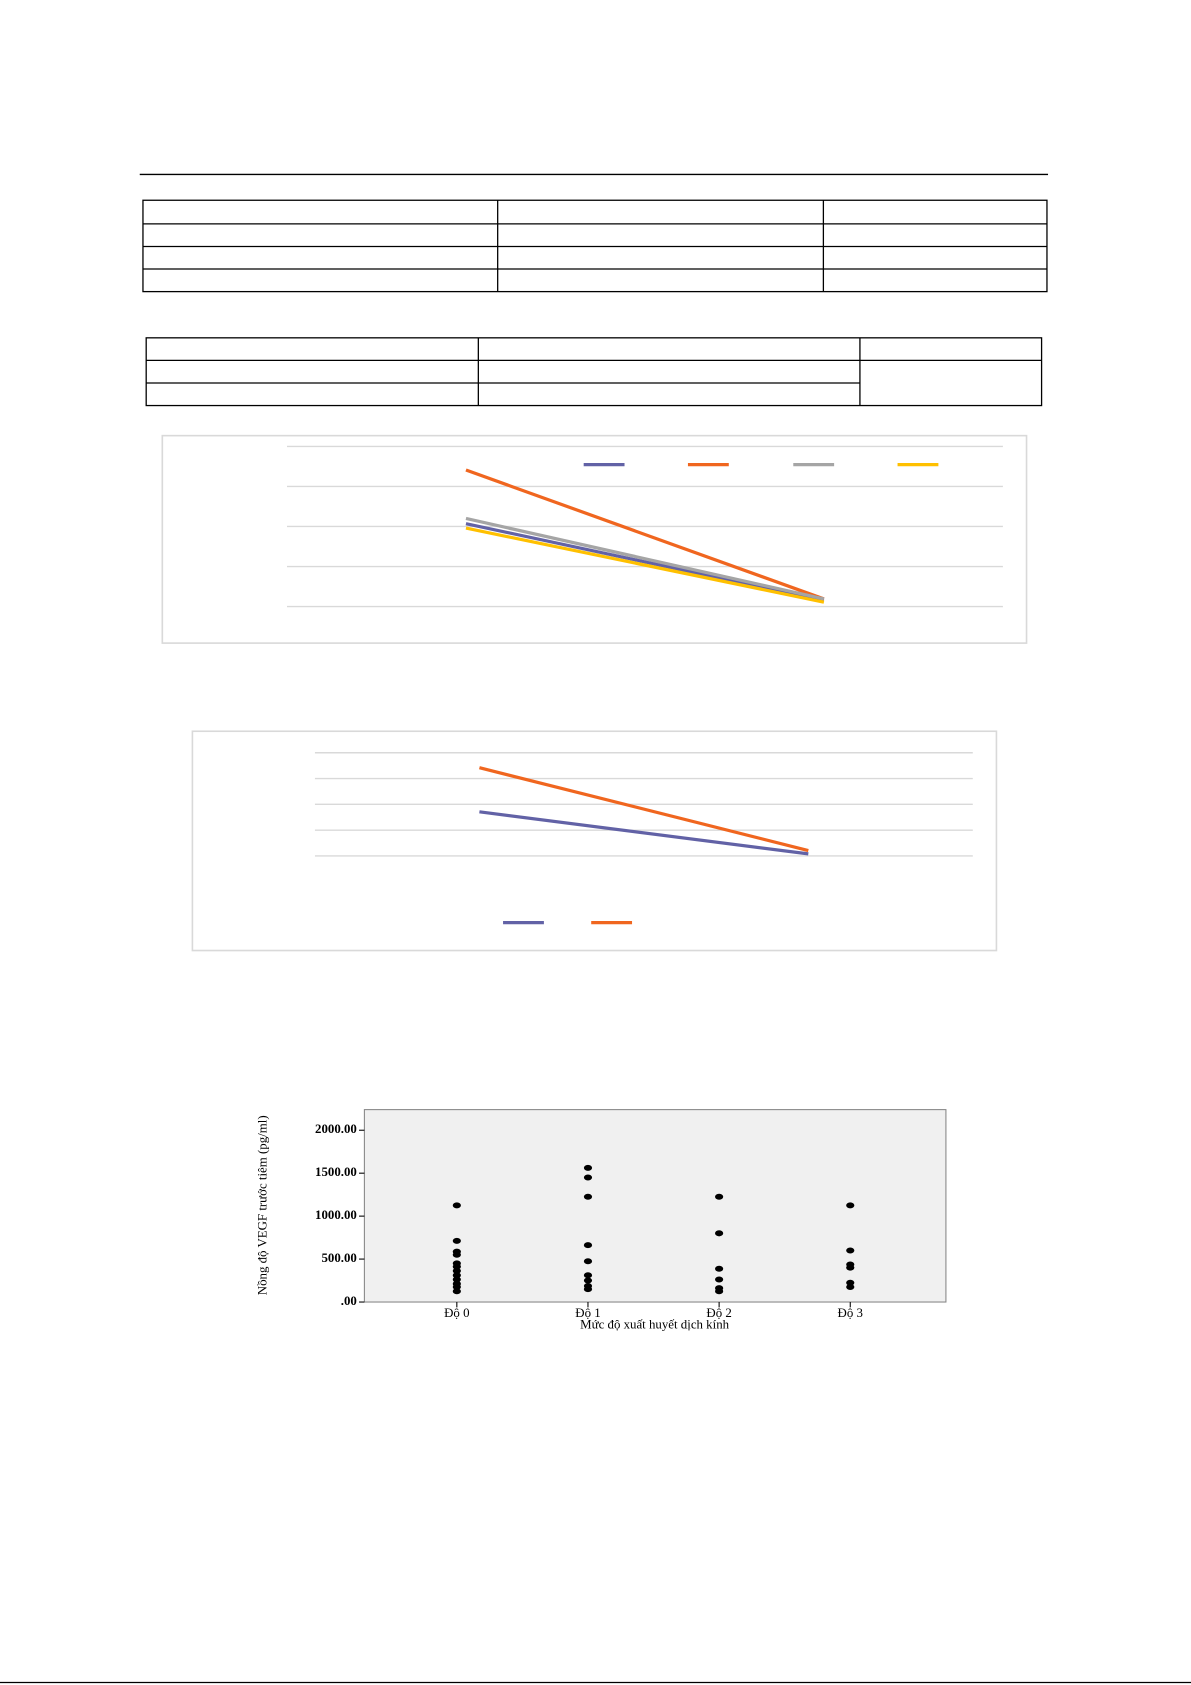 Image resolution: width=1191 pixels, height=1685 pixels. Describe the element at coordinates (850, 1313) in the screenshot. I see `x-tick-label: Độ 3` at that location.